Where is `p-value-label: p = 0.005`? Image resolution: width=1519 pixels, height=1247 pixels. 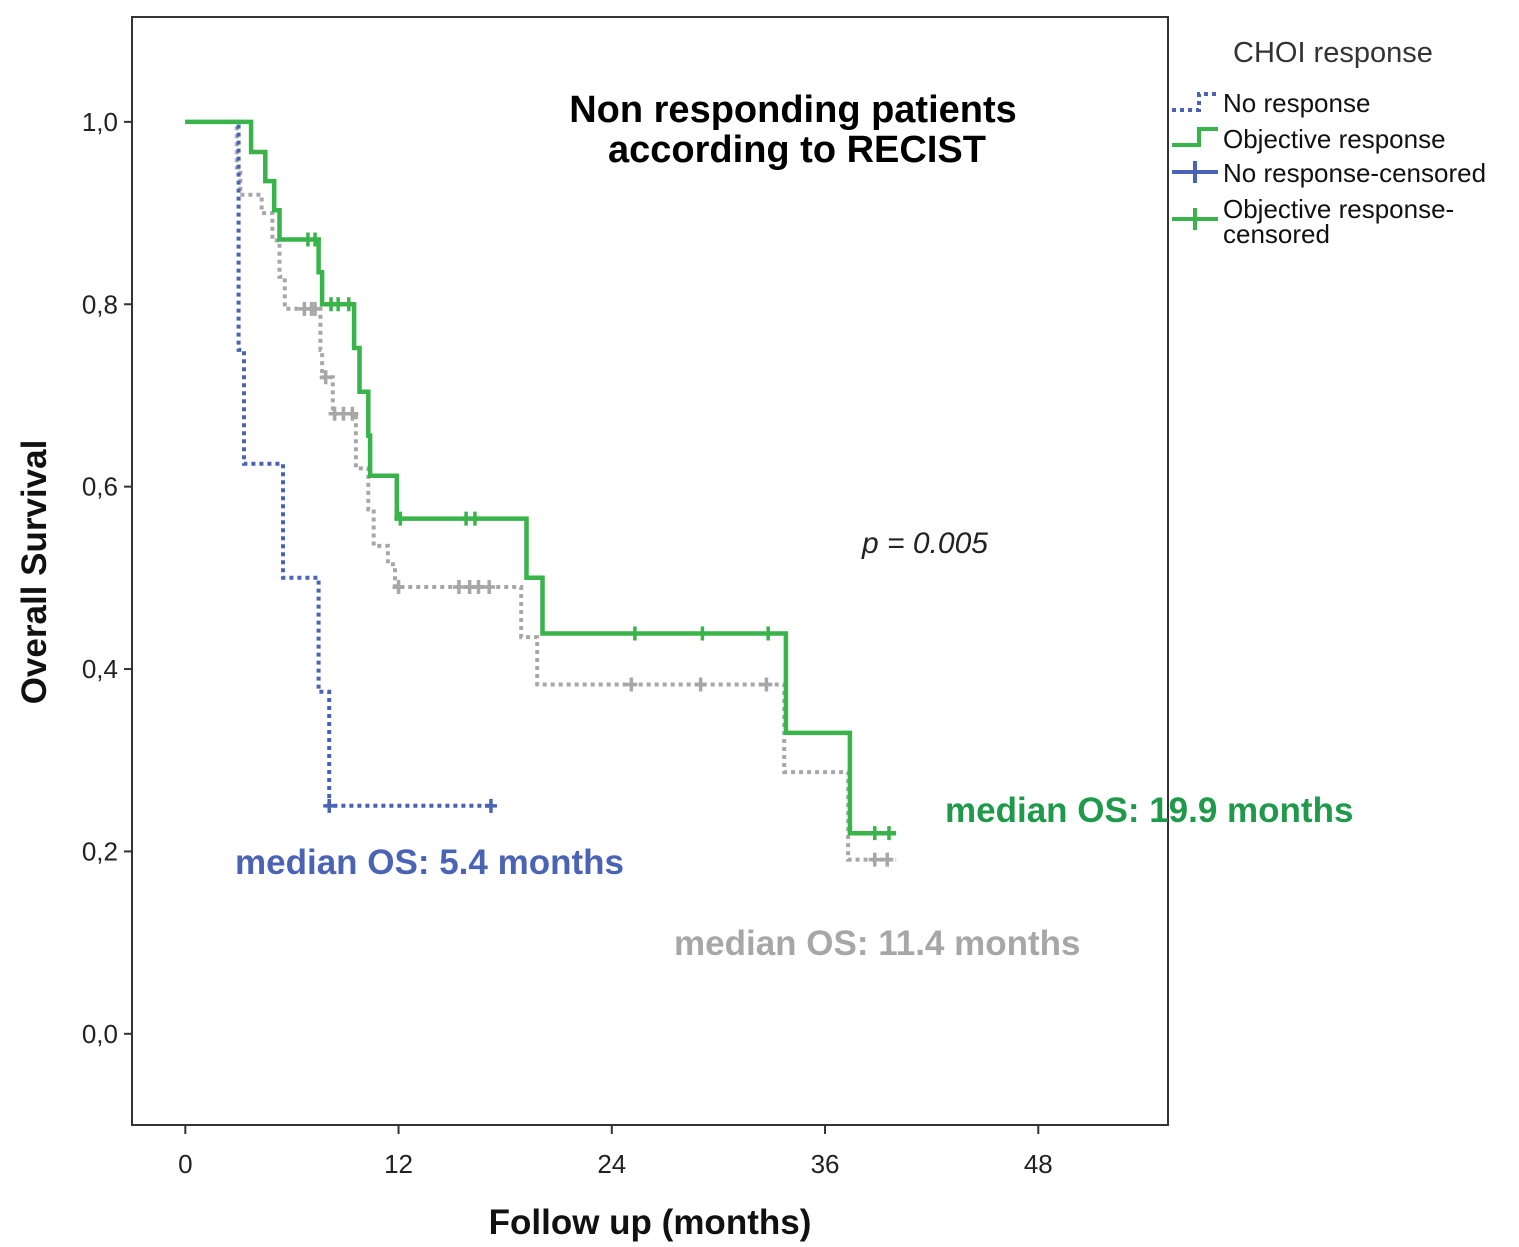 p-value-label: p = 0.005 is located at coordinates (924, 543).